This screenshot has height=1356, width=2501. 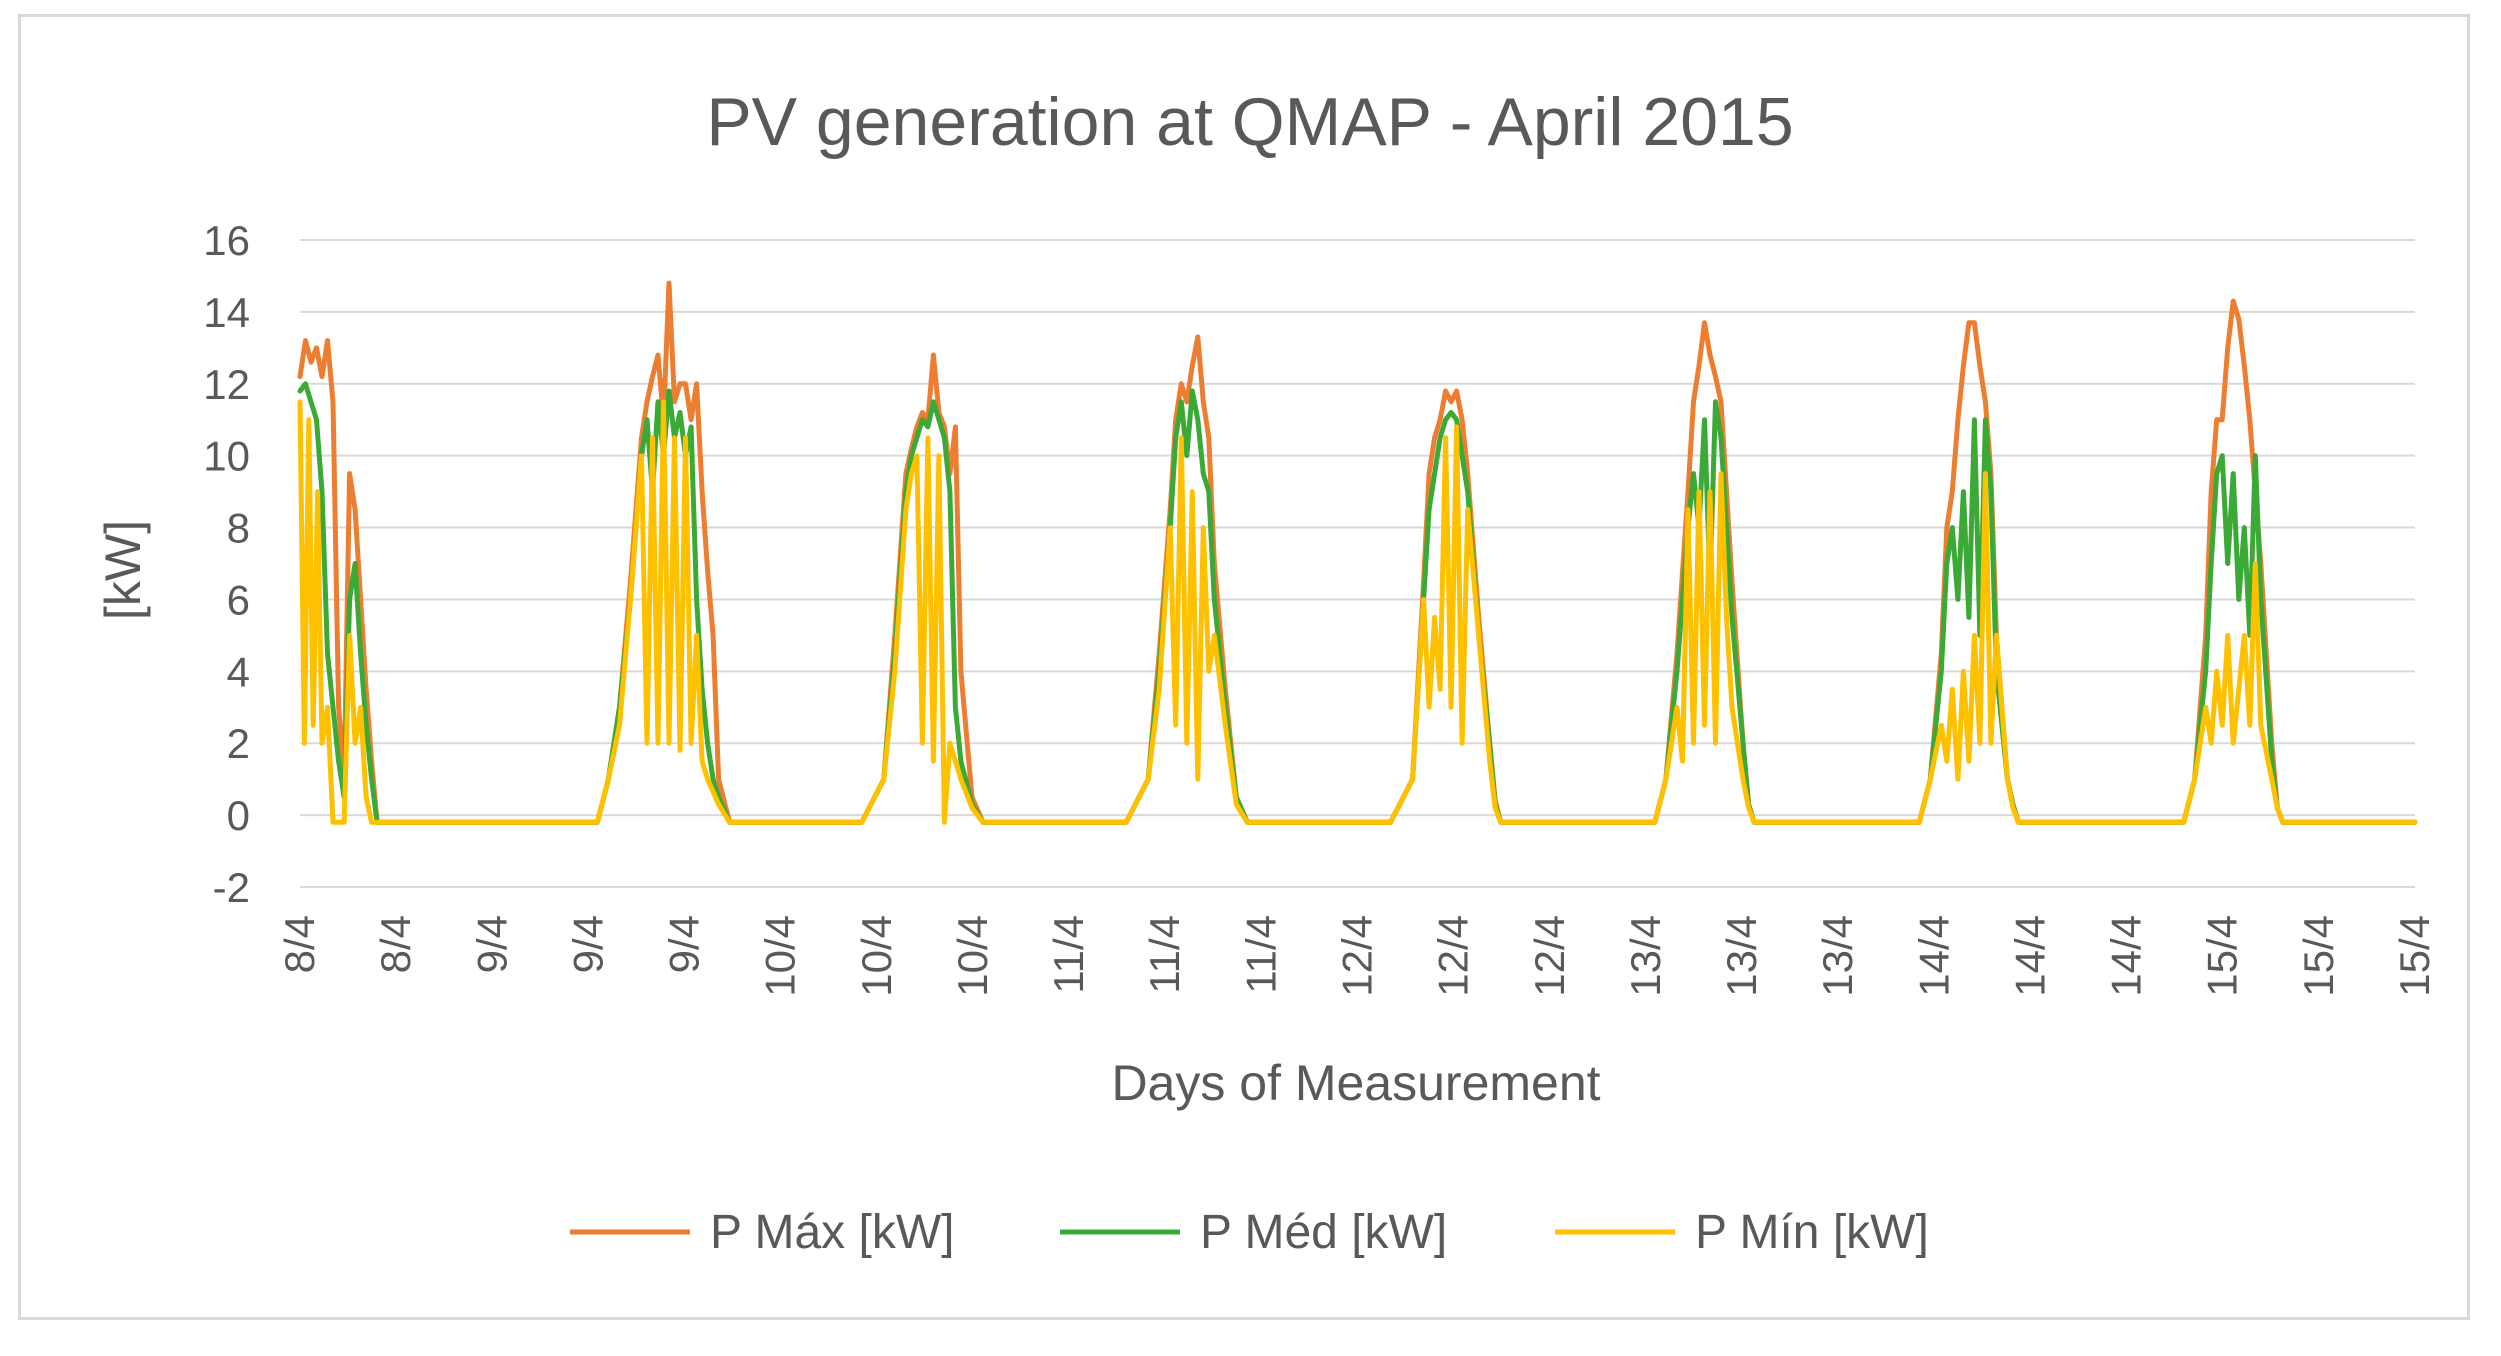 What do you see at coordinates (1249, 122) in the screenshot?
I see `chart-title: PV generation at QMAP - April 2015` at bounding box center [1249, 122].